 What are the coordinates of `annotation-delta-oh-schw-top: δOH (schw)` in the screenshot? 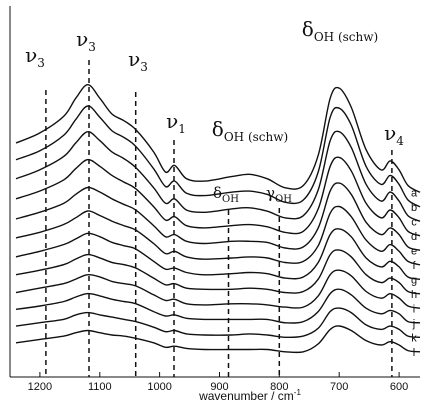 It's located at (340, 30).